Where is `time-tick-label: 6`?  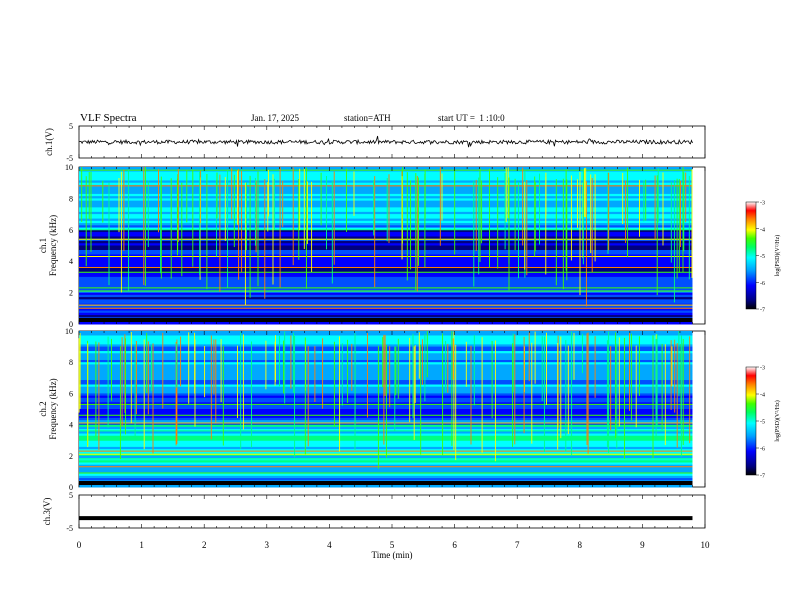
time-tick-label: 6 is located at coordinates (454, 545).